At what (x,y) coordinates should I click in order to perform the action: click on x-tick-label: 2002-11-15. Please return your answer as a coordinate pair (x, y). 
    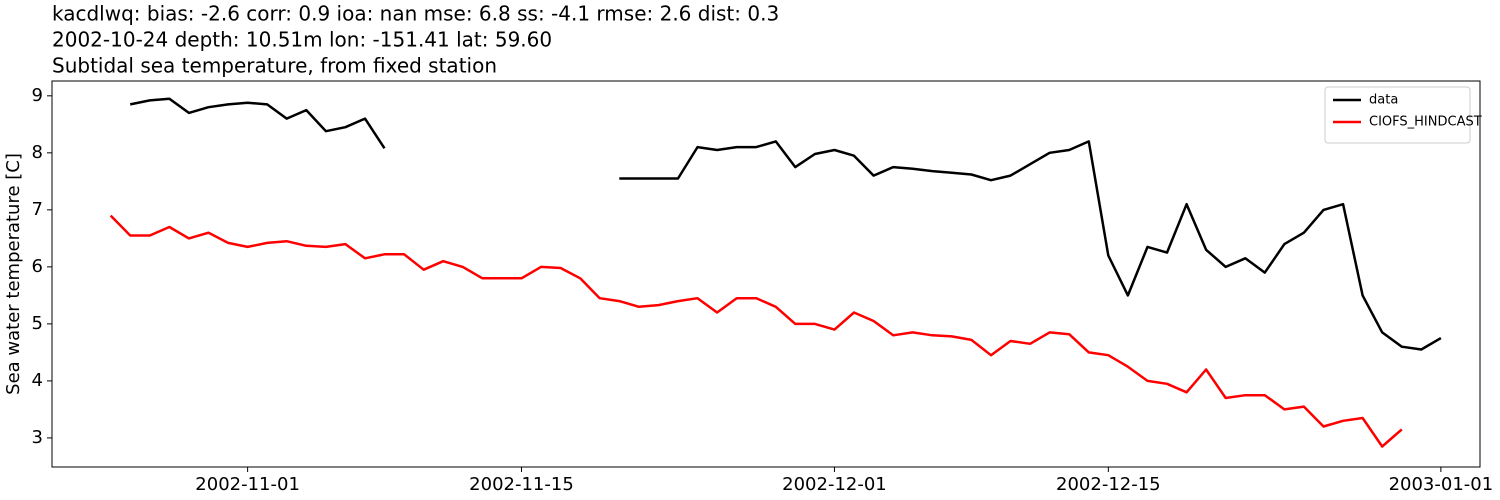
    Looking at the image, I should click on (521, 484).